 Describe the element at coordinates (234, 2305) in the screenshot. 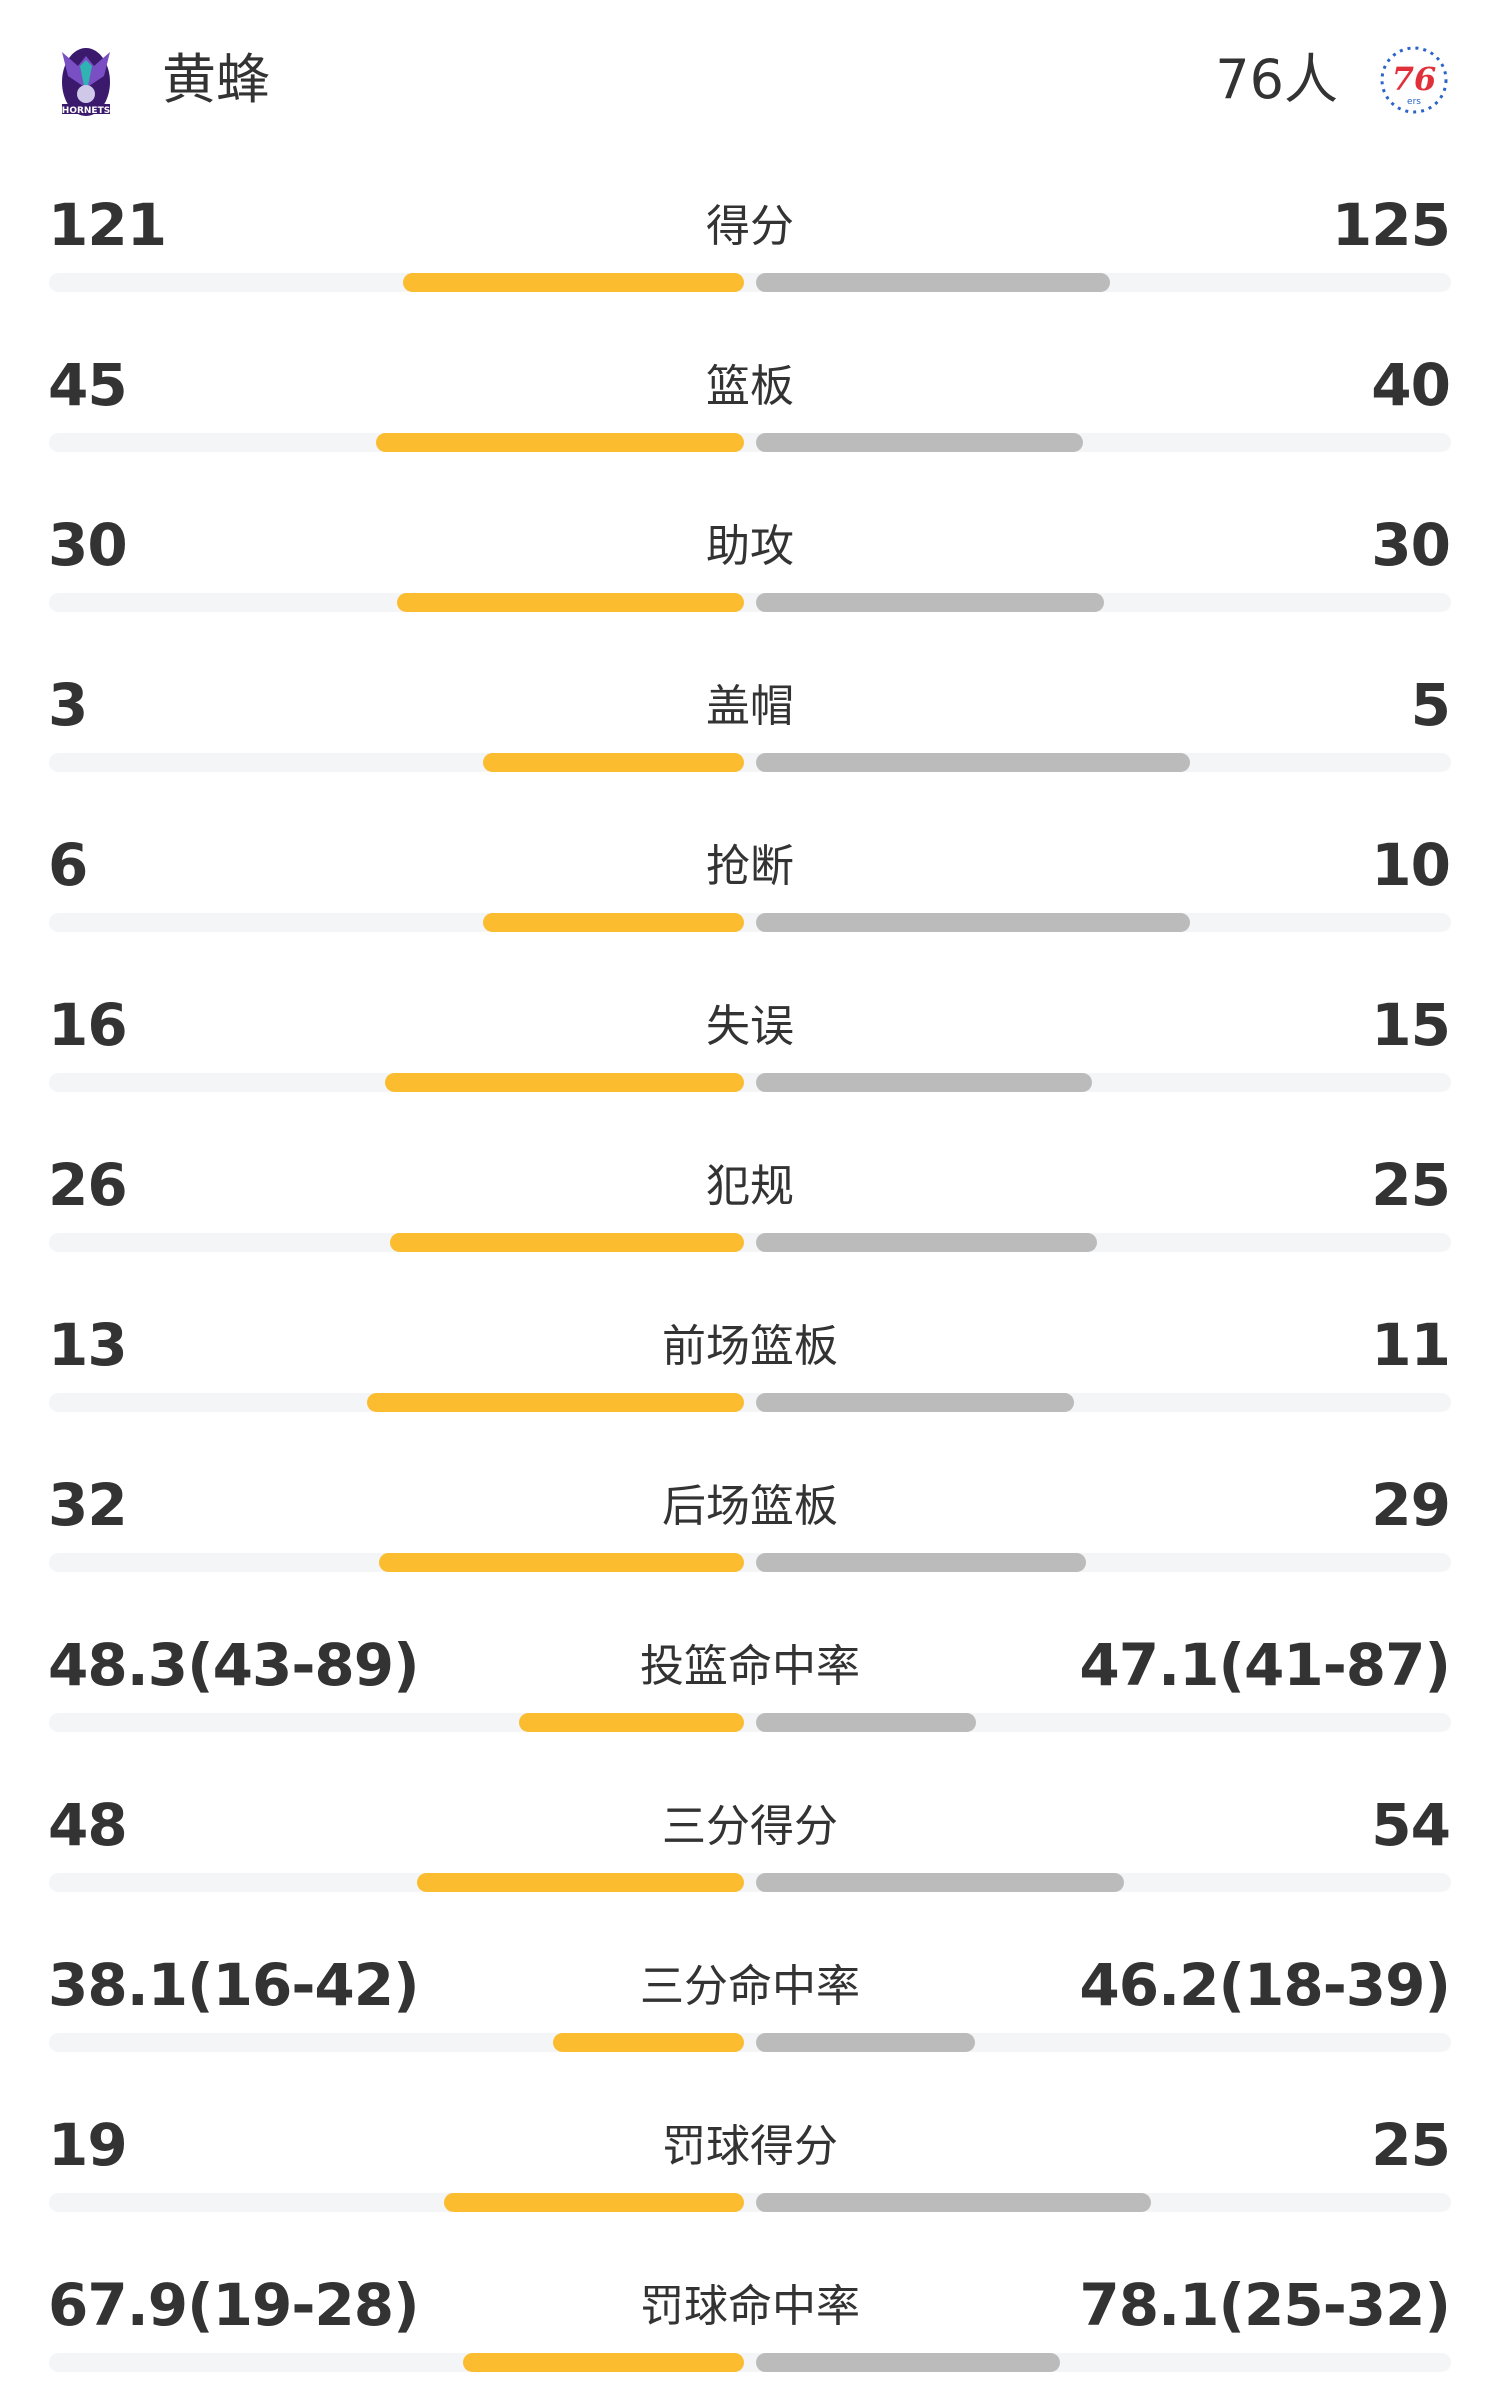

I see `home-stat-value: 67.9(19-28)` at that location.